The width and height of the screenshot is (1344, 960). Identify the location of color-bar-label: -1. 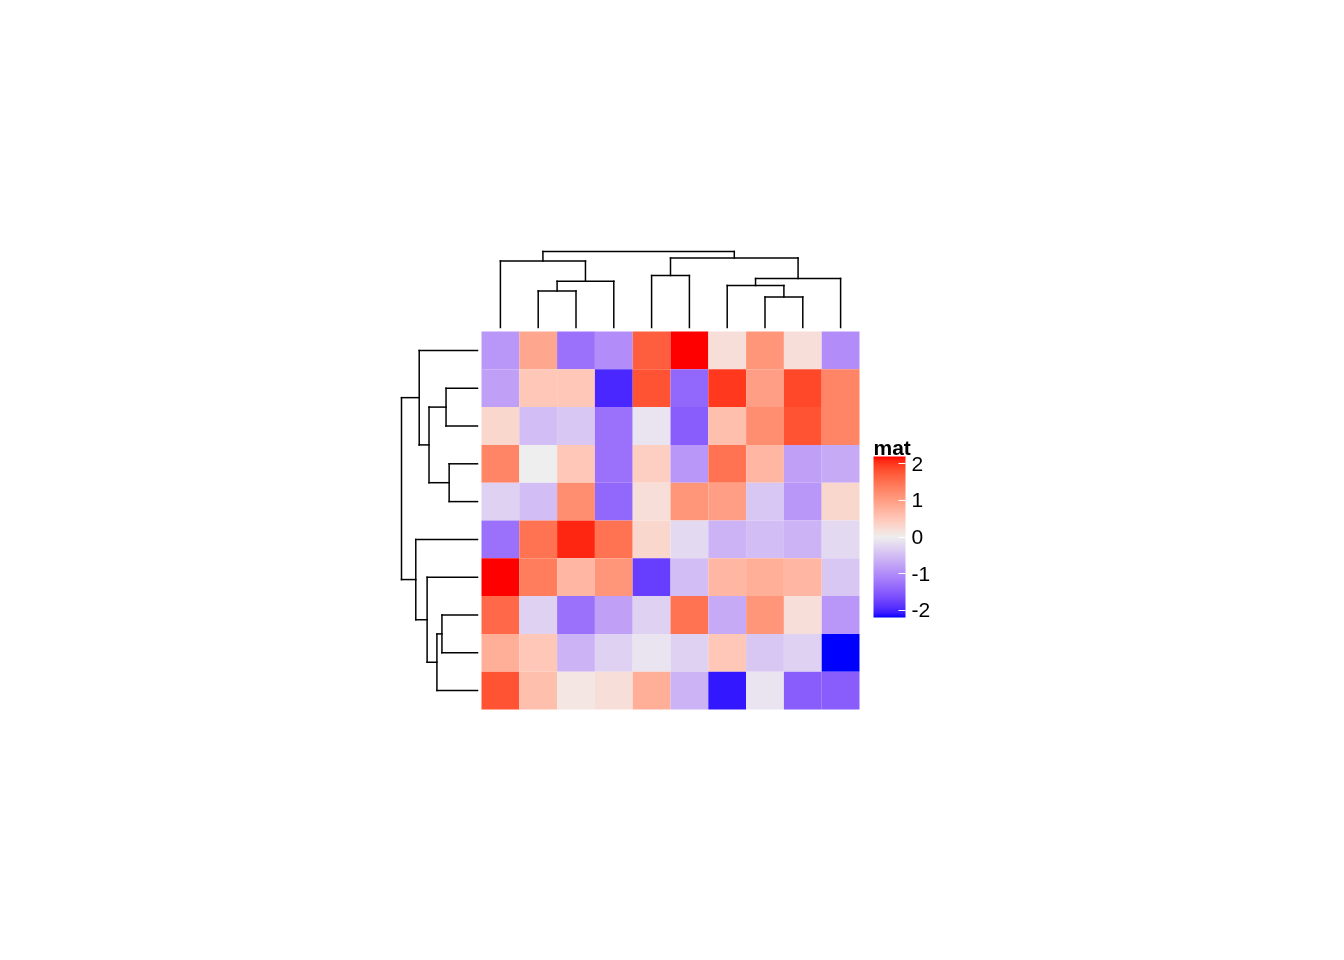
(921, 573).